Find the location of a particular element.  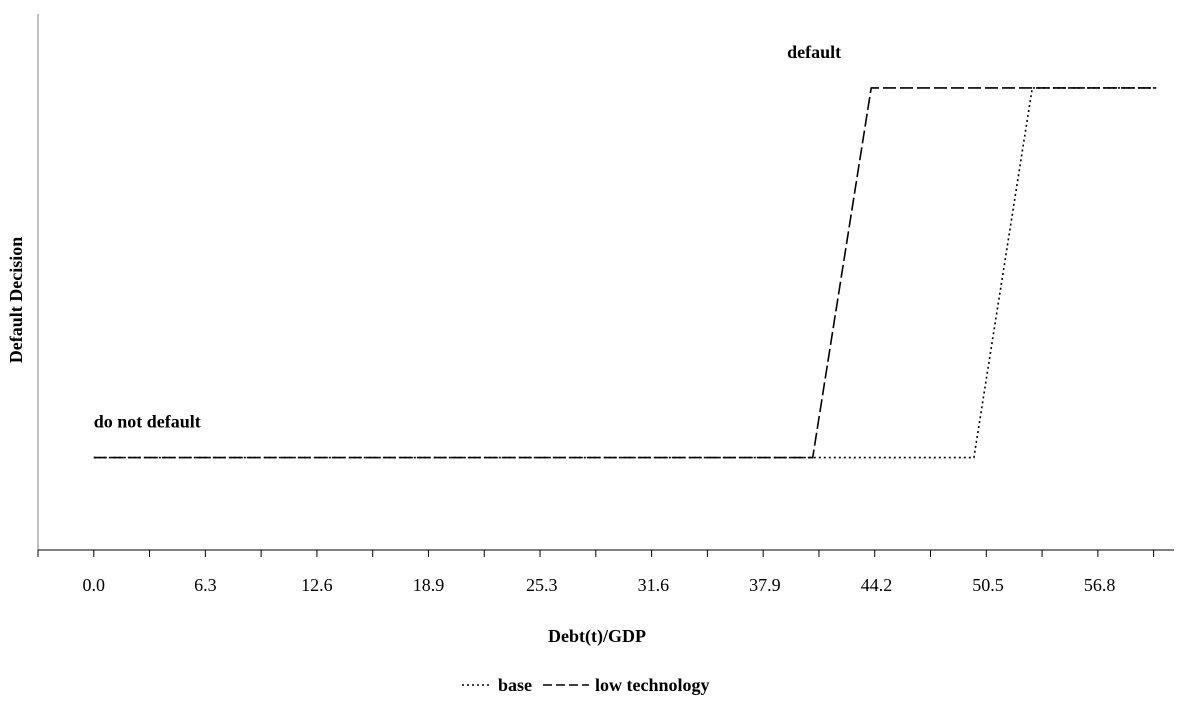

x-tick-label: 31.6 is located at coordinates (654, 585).